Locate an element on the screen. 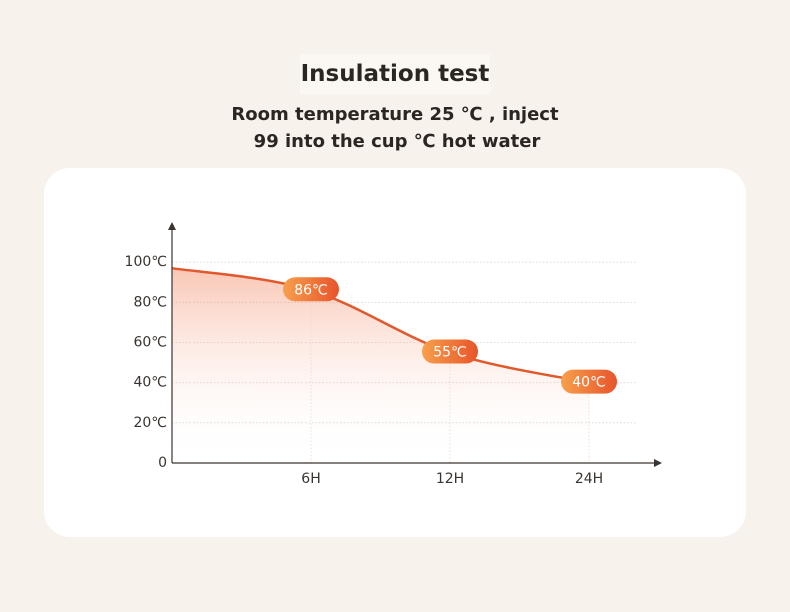 This screenshot has width=790, height=612. subtitle: 99 into the cup ℃ hot water is located at coordinates (397, 141).